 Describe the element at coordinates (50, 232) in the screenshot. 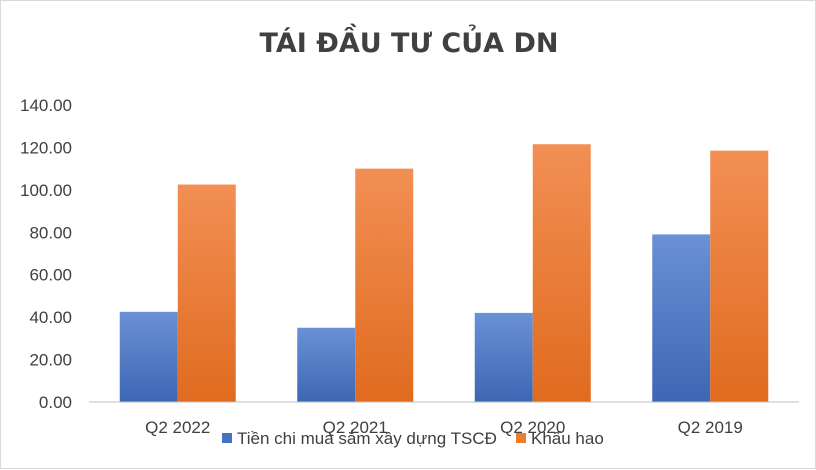

I see `y-tick-label: 80.00` at that location.